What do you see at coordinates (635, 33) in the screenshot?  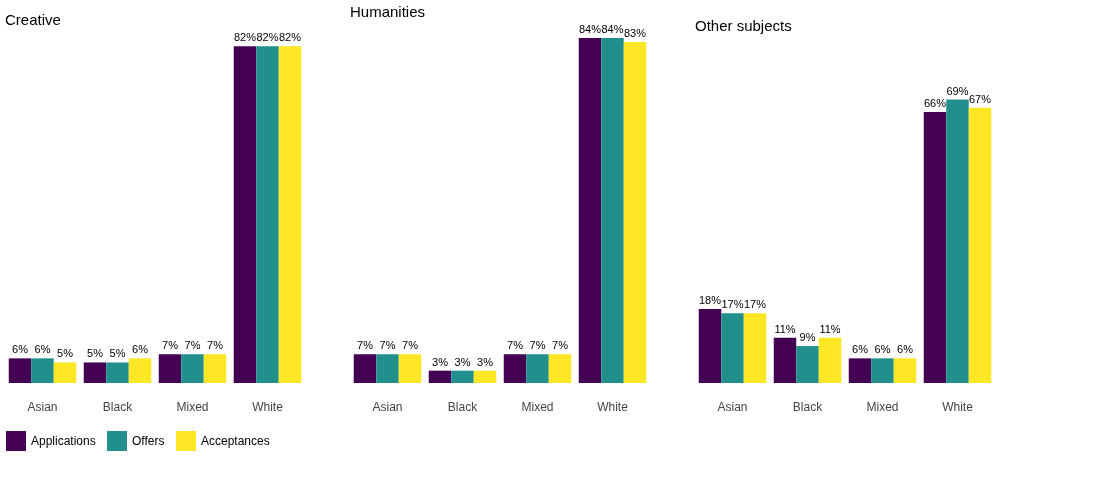 I see `data-label: 83%` at bounding box center [635, 33].